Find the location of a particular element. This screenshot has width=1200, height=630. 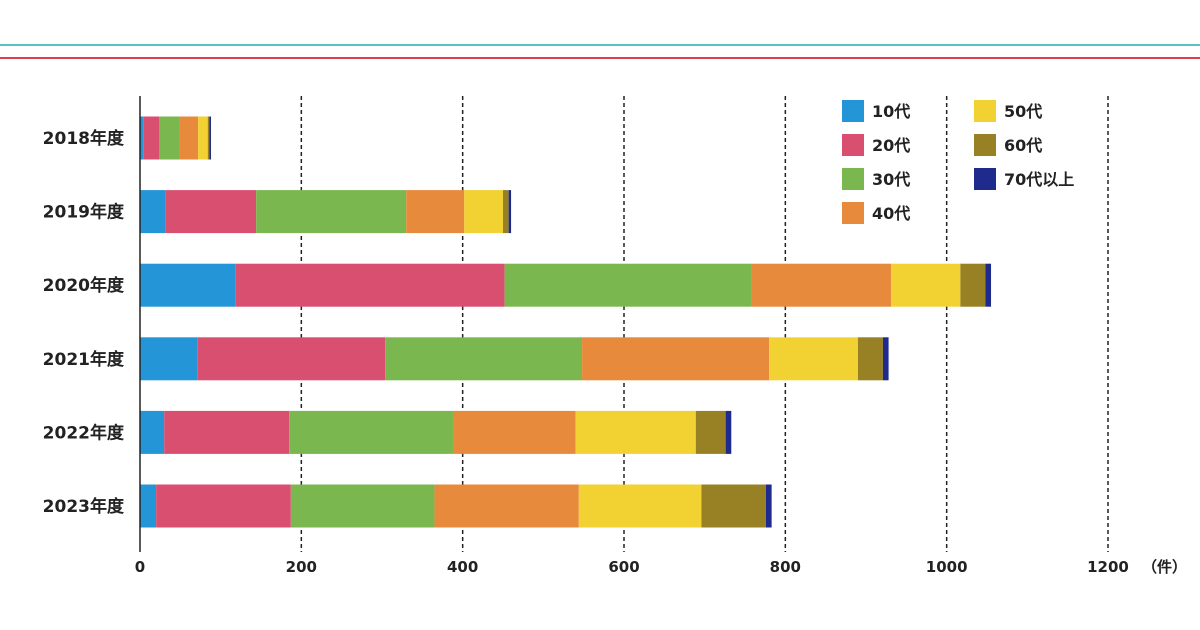

legend-label: 10代 is located at coordinates (891, 111).